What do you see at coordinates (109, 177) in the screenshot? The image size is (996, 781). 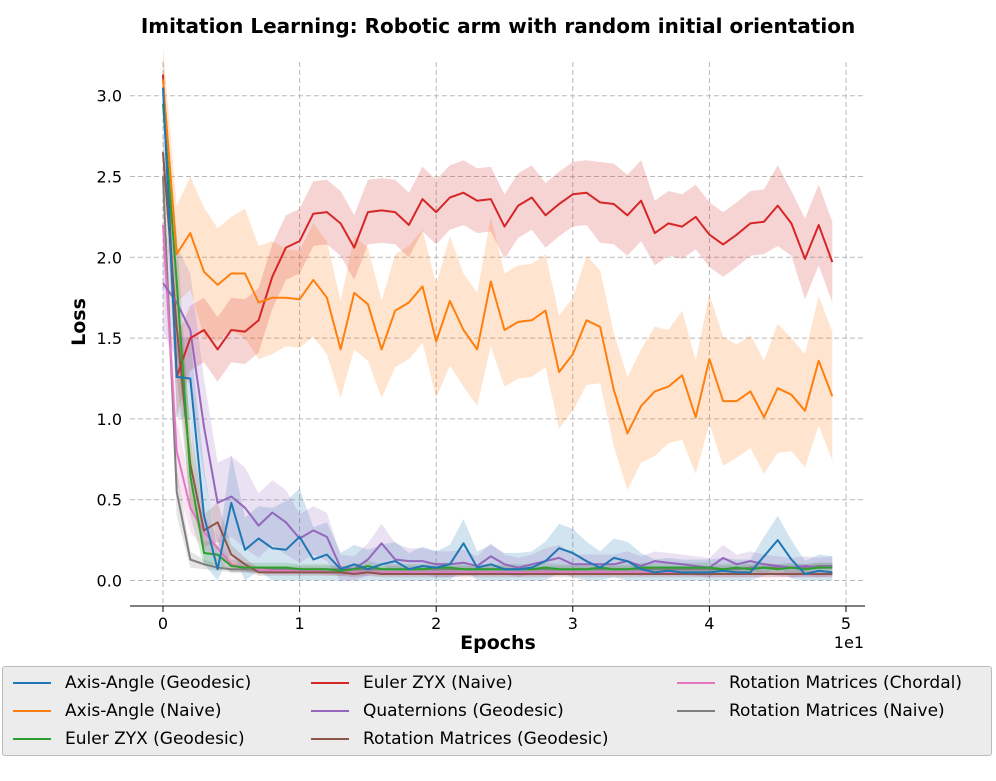 I see `y-tick-label: 2.5` at bounding box center [109, 177].